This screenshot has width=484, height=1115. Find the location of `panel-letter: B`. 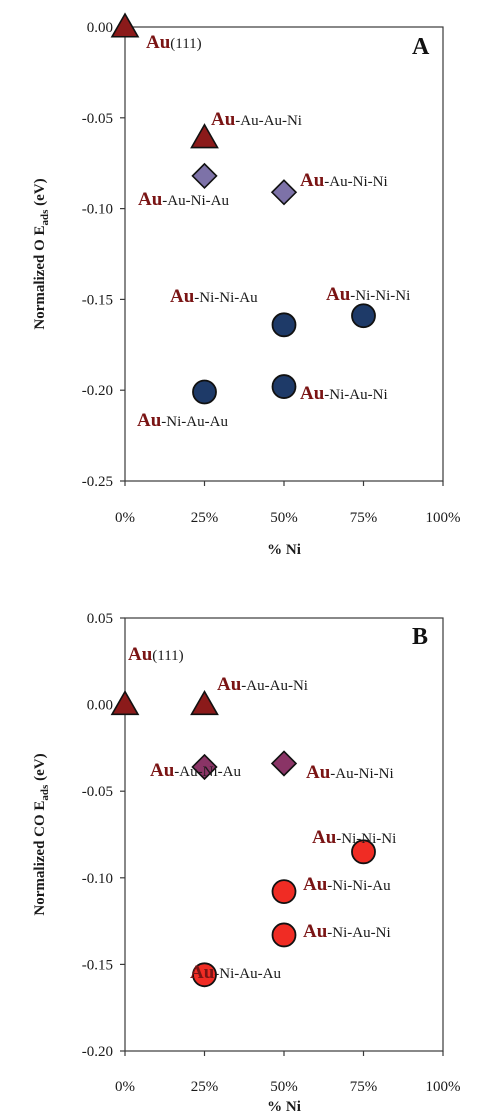

panel-letter: B is located at coordinates (420, 637).